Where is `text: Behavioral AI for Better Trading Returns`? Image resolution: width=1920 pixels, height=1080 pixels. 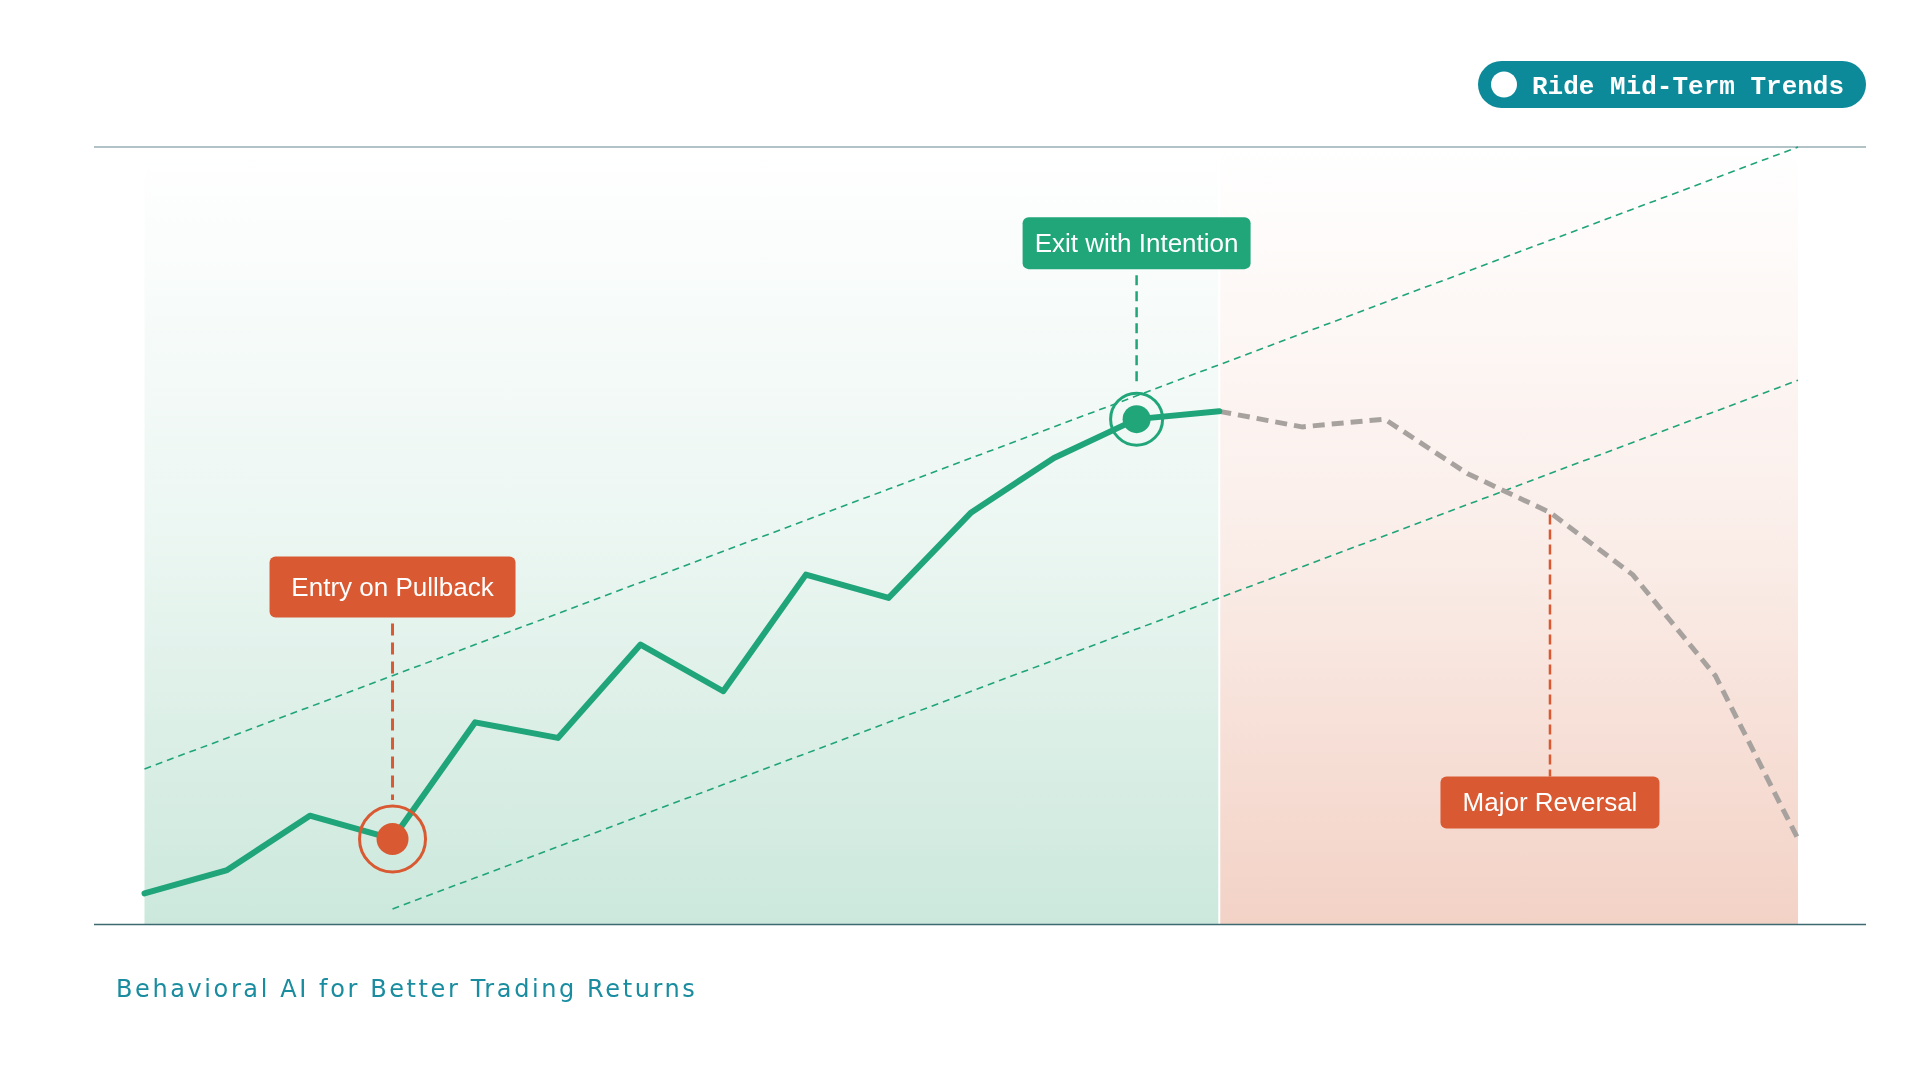 text: Behavioral AI for Better Trading Returns is located at coordinates (407, 989).